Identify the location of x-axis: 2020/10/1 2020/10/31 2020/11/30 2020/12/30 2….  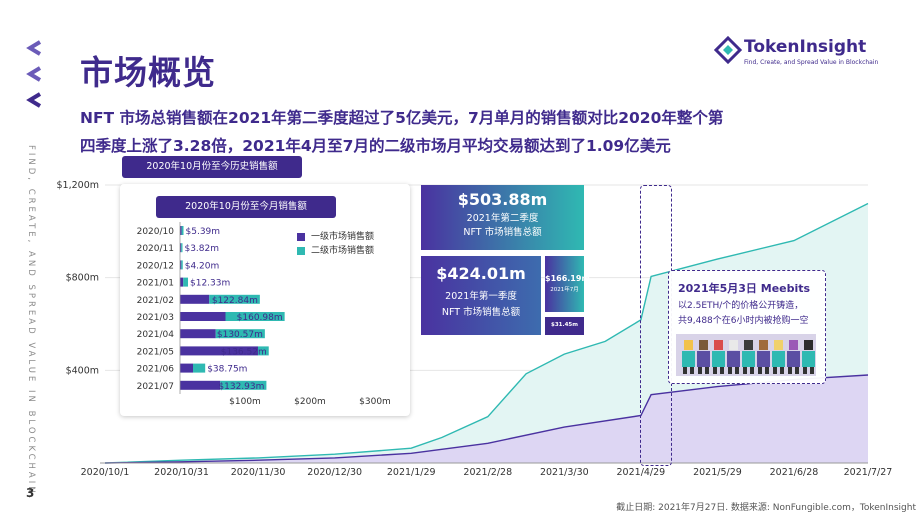
(486, 470).